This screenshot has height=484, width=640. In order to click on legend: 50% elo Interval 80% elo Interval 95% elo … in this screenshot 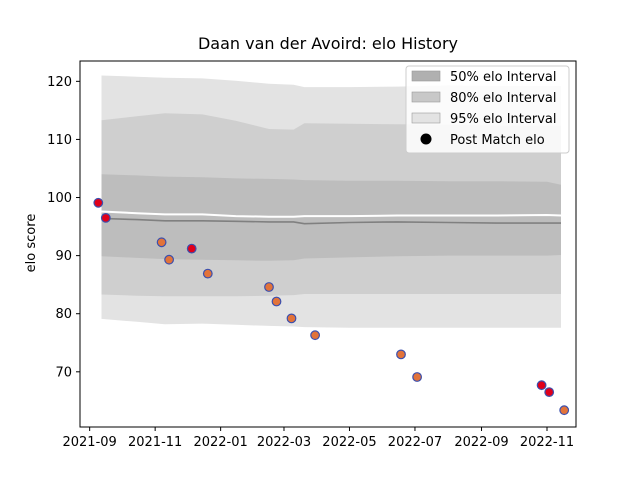, I will do `click(487, 109)`.